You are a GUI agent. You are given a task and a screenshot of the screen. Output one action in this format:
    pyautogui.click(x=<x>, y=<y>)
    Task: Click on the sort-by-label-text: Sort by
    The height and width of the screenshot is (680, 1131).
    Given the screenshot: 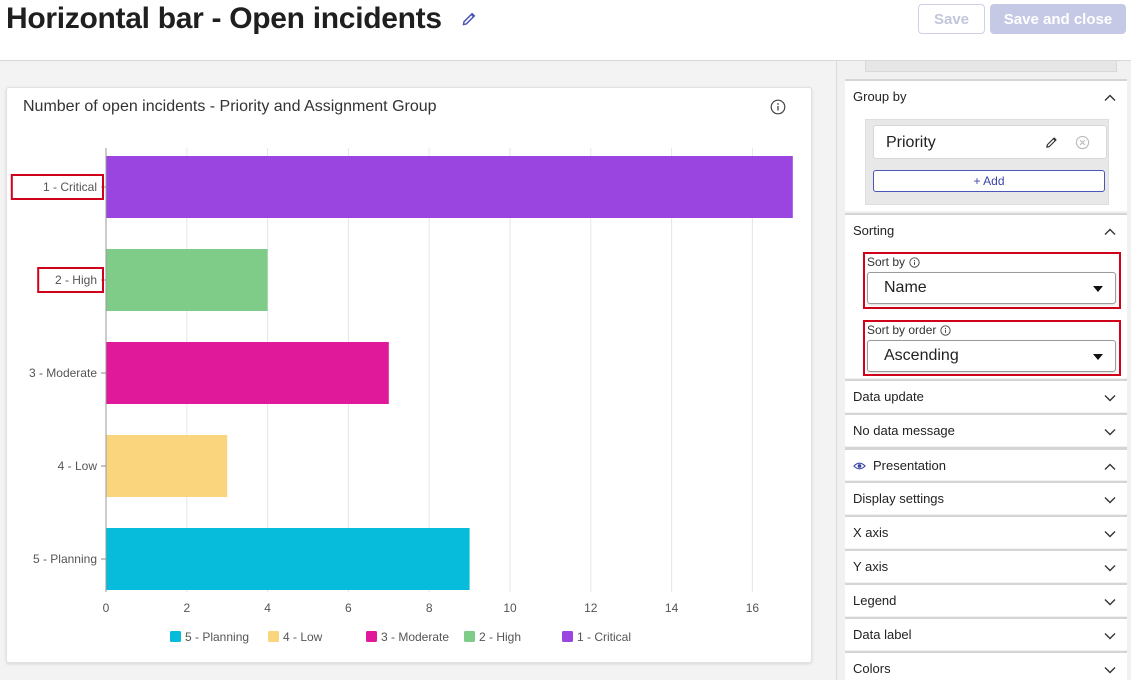 What is the action you would take?
    pyautogui.click(x=886, y=262)
    